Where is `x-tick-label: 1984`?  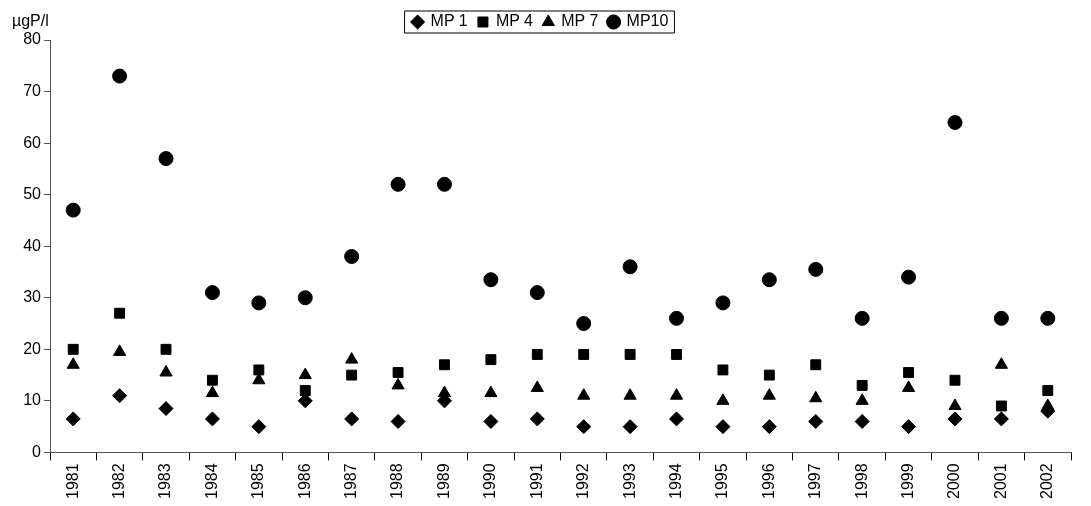 x-tick-label: 1984 is located at coordinates (211, 481).